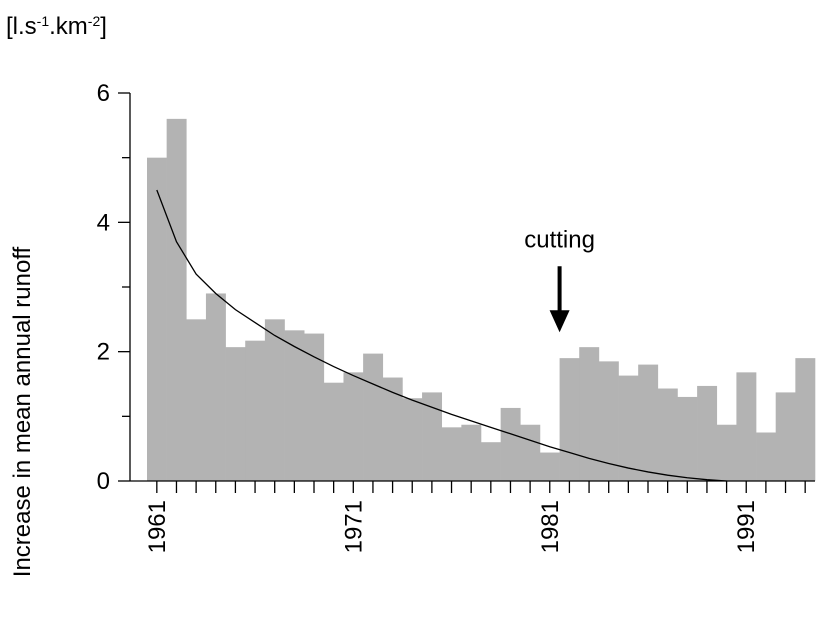  Describe the element at coordinates (559, 321) in the screenshot. I see `annotation-arrow-head` at that location.